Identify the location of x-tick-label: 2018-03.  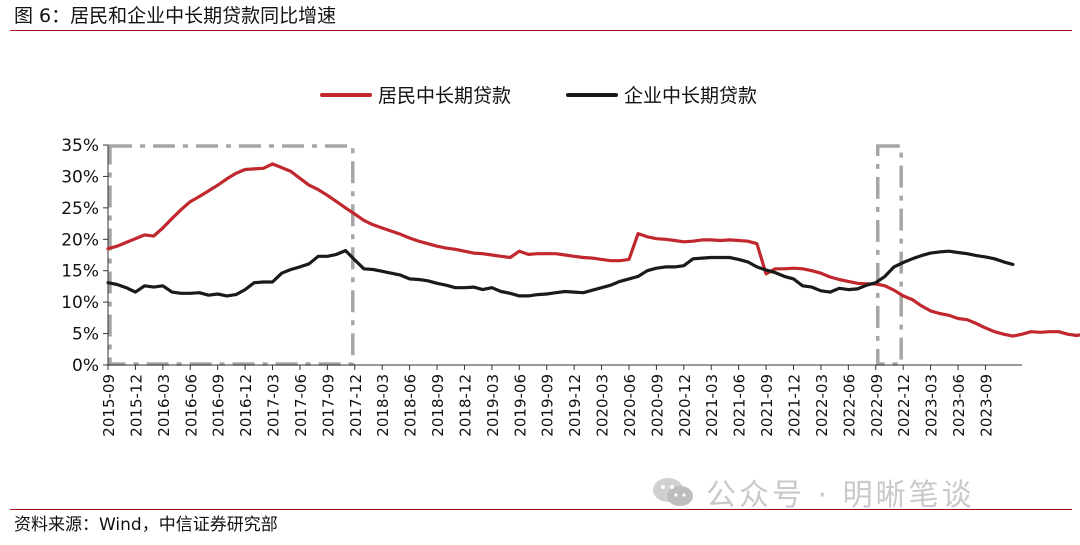
(383, 405).